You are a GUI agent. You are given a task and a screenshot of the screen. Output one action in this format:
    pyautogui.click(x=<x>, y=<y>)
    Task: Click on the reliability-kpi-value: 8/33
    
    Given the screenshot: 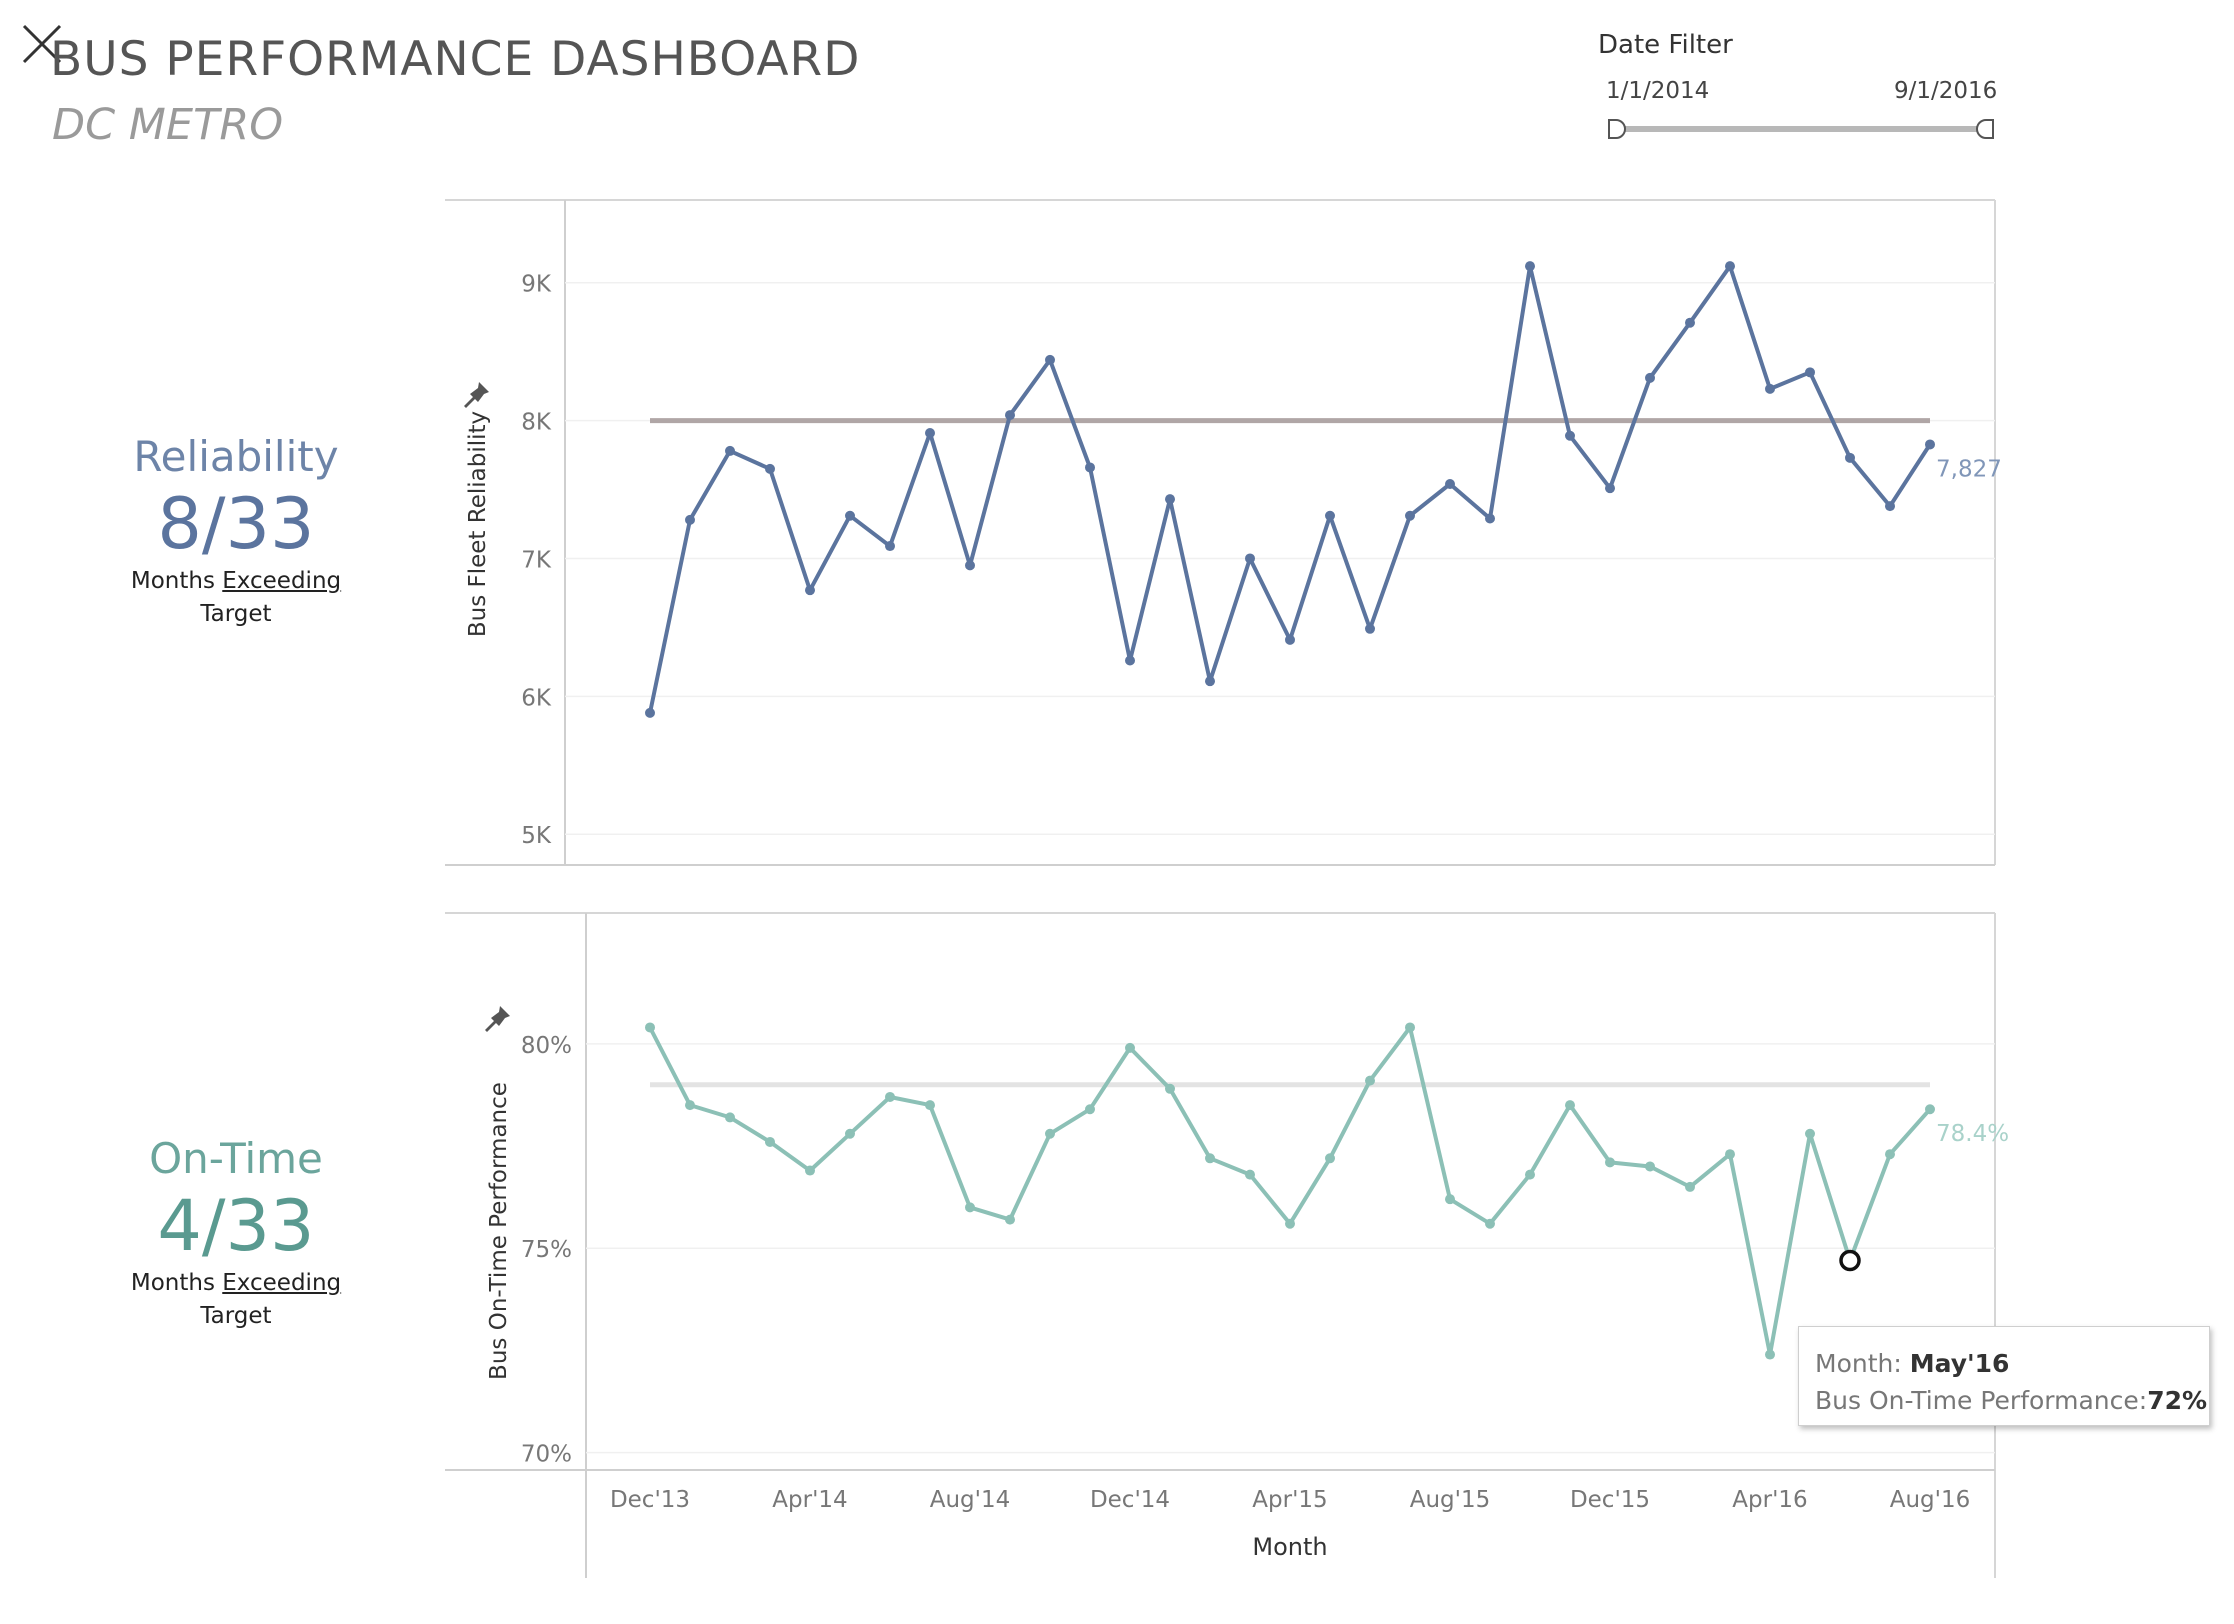 What is the action you would take?
    pyautogui.click(x=236, y=524)
    